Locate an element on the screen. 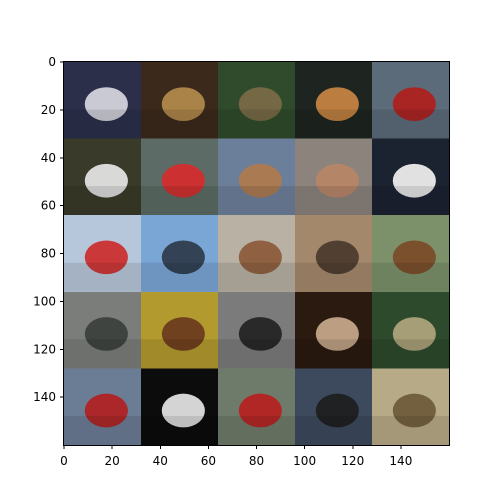 The image size is (500, 500). y-tick-label: 140 is located at coordinates (44, 397).